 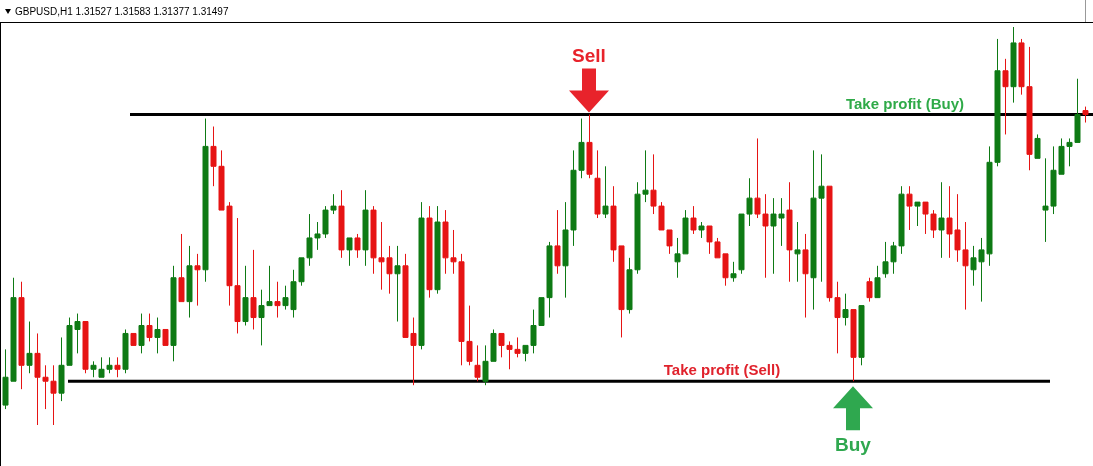 I want to click on ref-line-label: Take profit (Buy), so click(x=905, y=103).